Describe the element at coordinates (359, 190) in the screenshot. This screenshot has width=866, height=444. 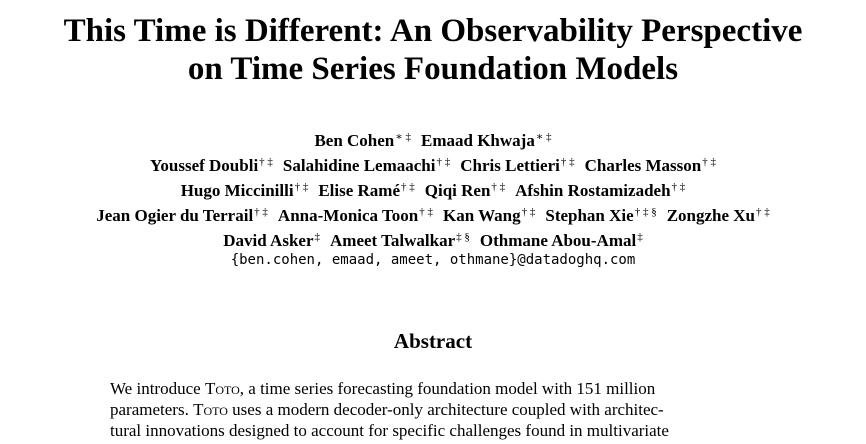
I see `author-name: Elise Ramé` at that location.